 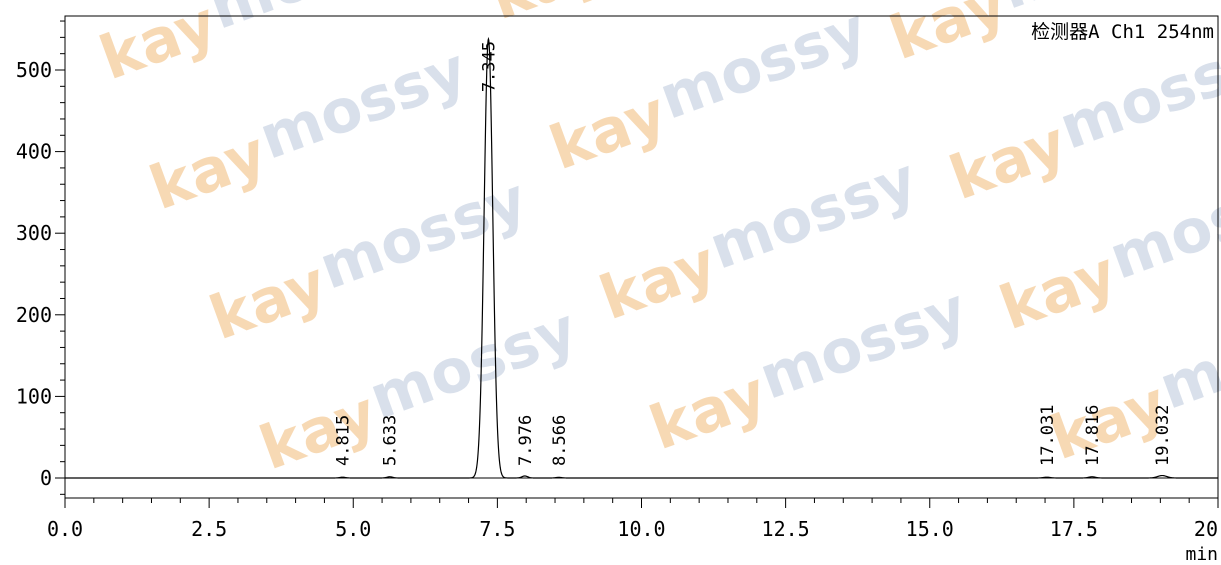 What do you see at coordinates (641, 529) in the screenshot?
I see `x-tick-label: 10.0` at bounding box center [641, 529].